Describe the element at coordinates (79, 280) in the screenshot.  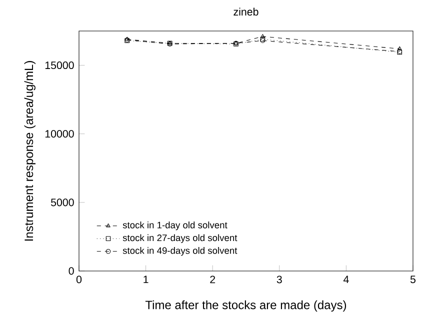
I see `x-tick-label: 0` at that location.